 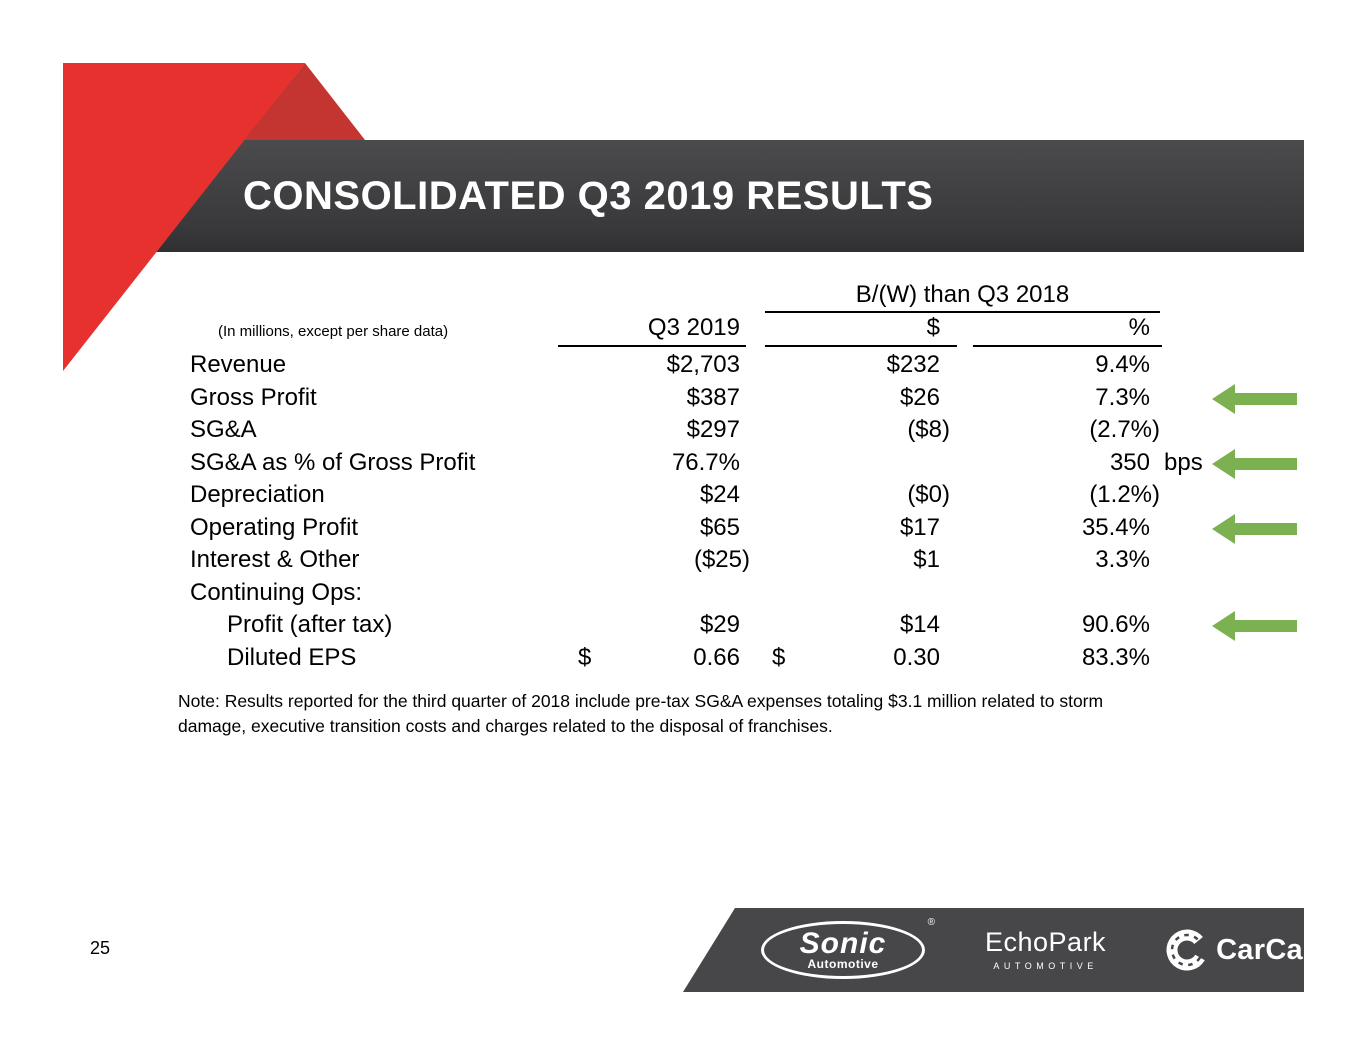 What do you see at coordinates (1277, 949) in the screenshot?
I see `carcash-logo-text: CarCash` at bounding box center [1277, 949].